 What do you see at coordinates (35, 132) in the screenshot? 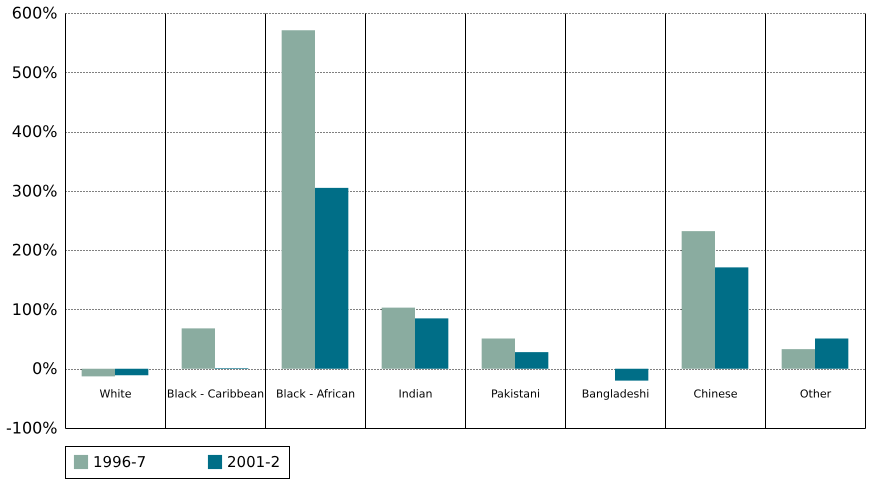
I see `y-tick-label: 400%` at bounding box center [35, 132].